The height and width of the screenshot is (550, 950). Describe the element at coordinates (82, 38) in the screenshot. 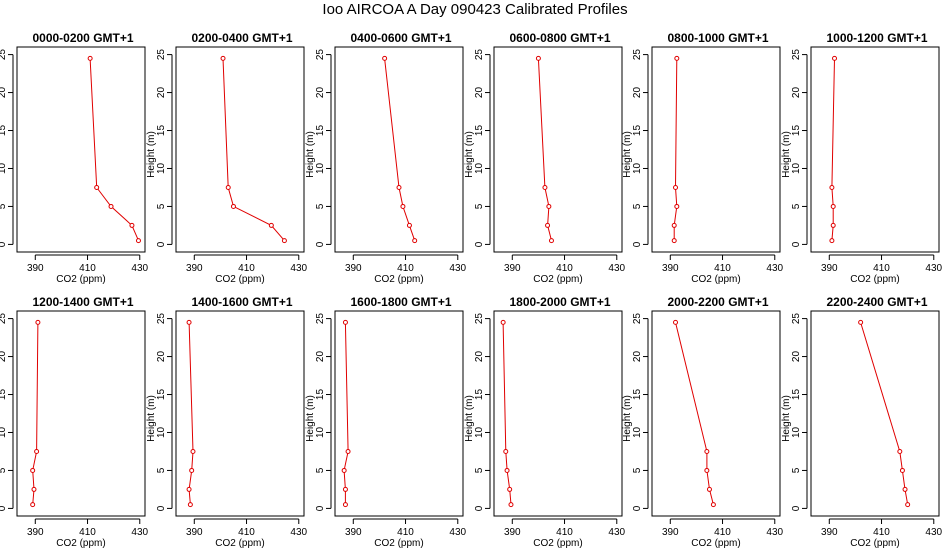

I see `panel-title: 0000-0200 GMT+1` at that location.